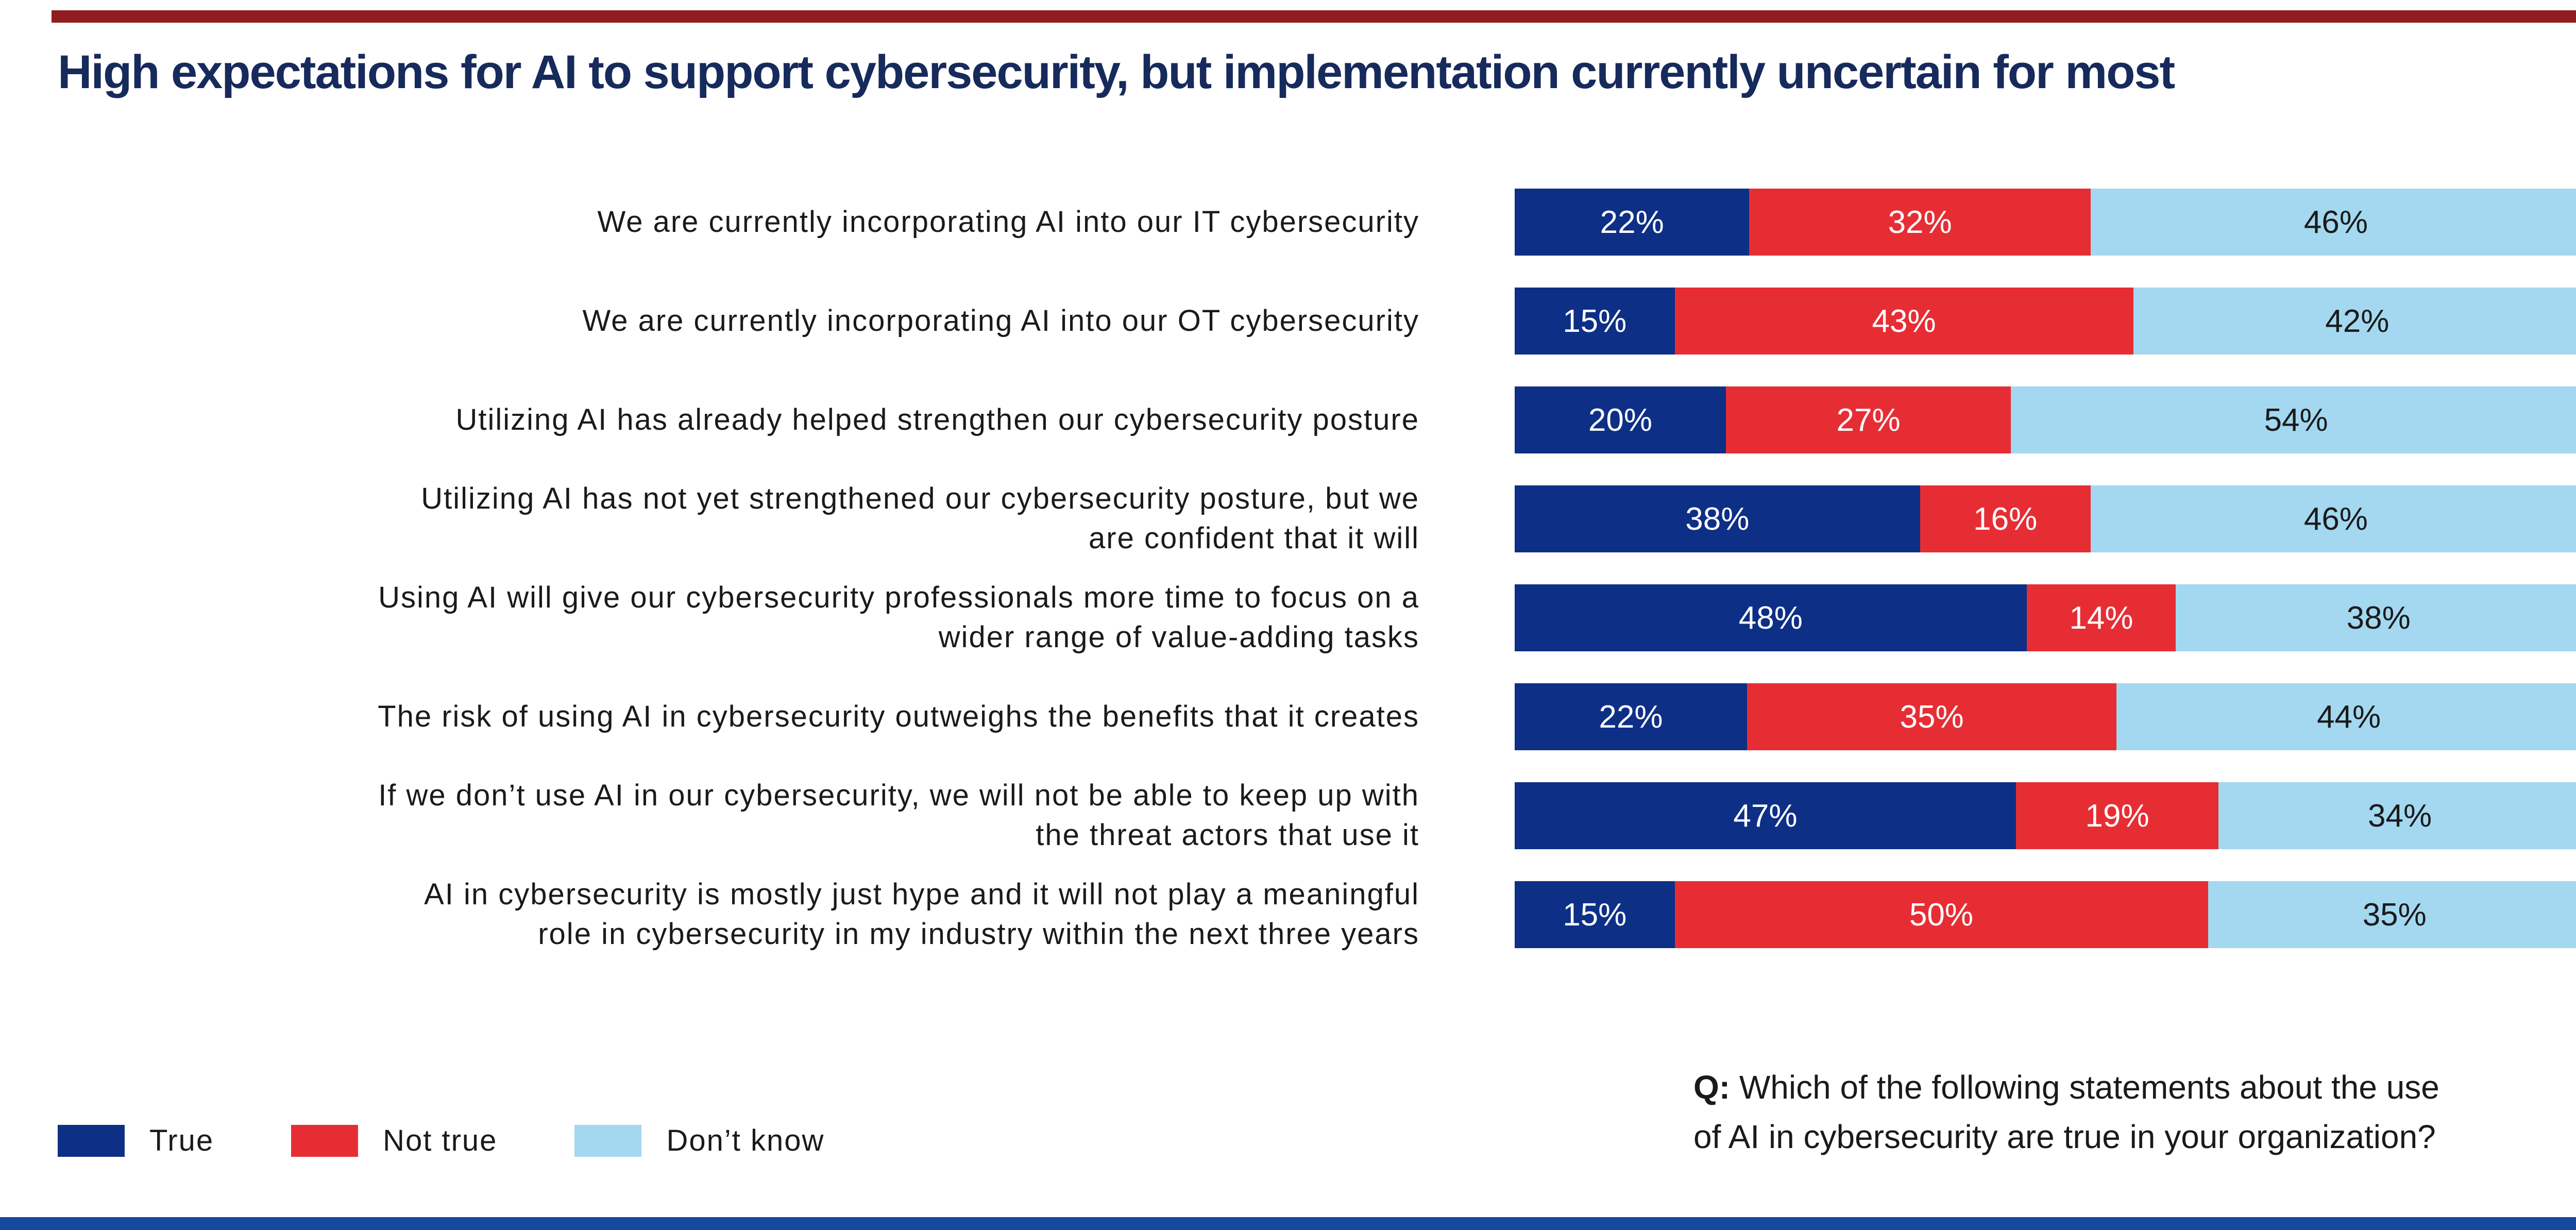  I want to click on bar-segment-not-true: 19%, so click(2117, 815).